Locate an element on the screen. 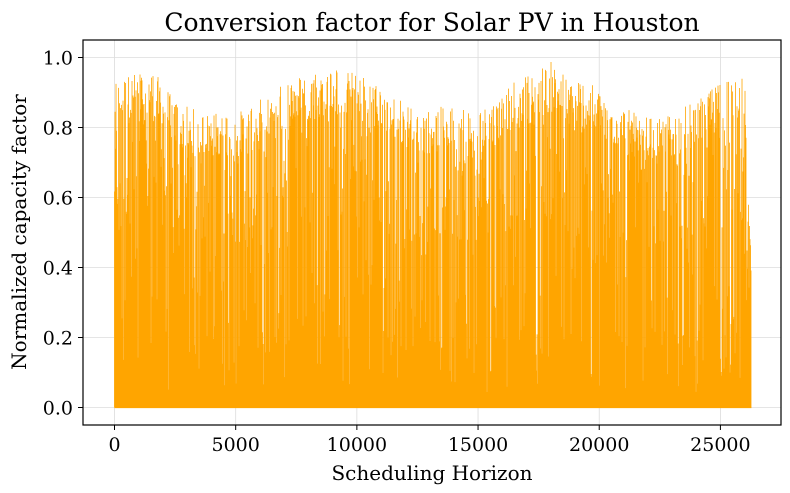 The image size is (790, 493). x-tick-label: 10000 is located at coordinates (357, 445).